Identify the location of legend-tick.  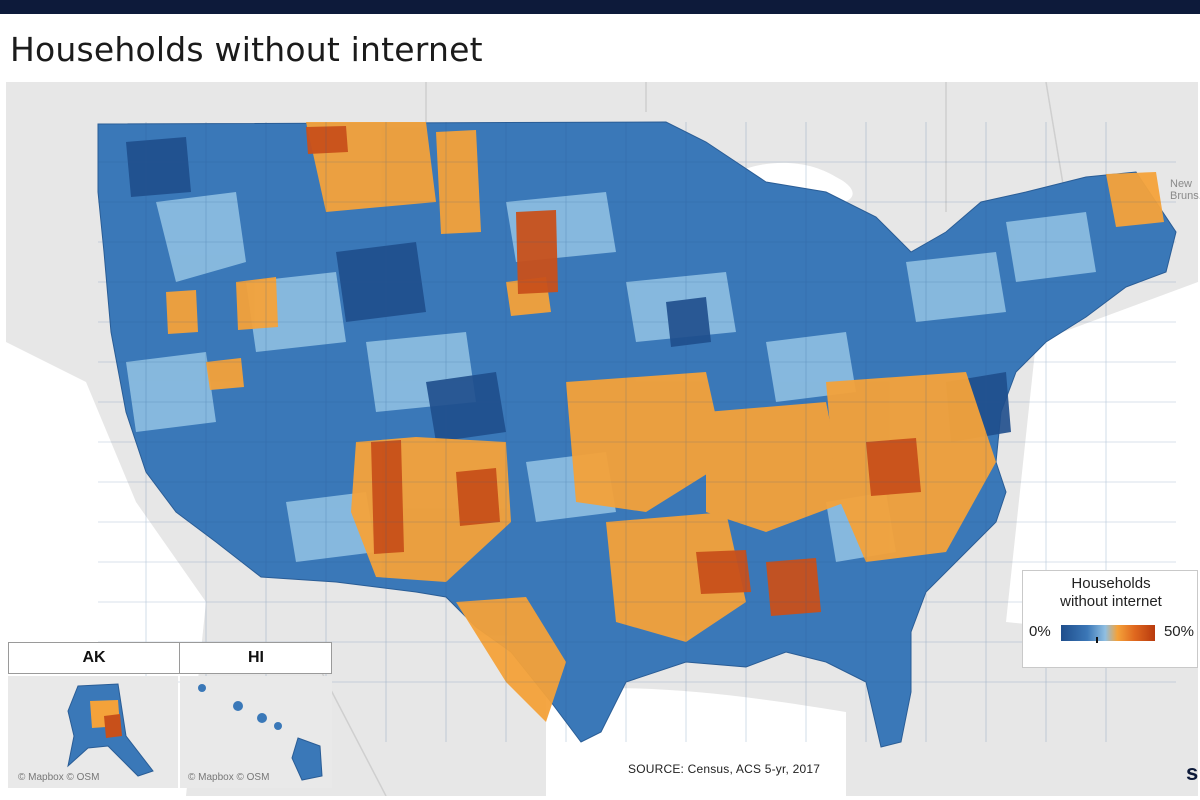
(1097, 640).